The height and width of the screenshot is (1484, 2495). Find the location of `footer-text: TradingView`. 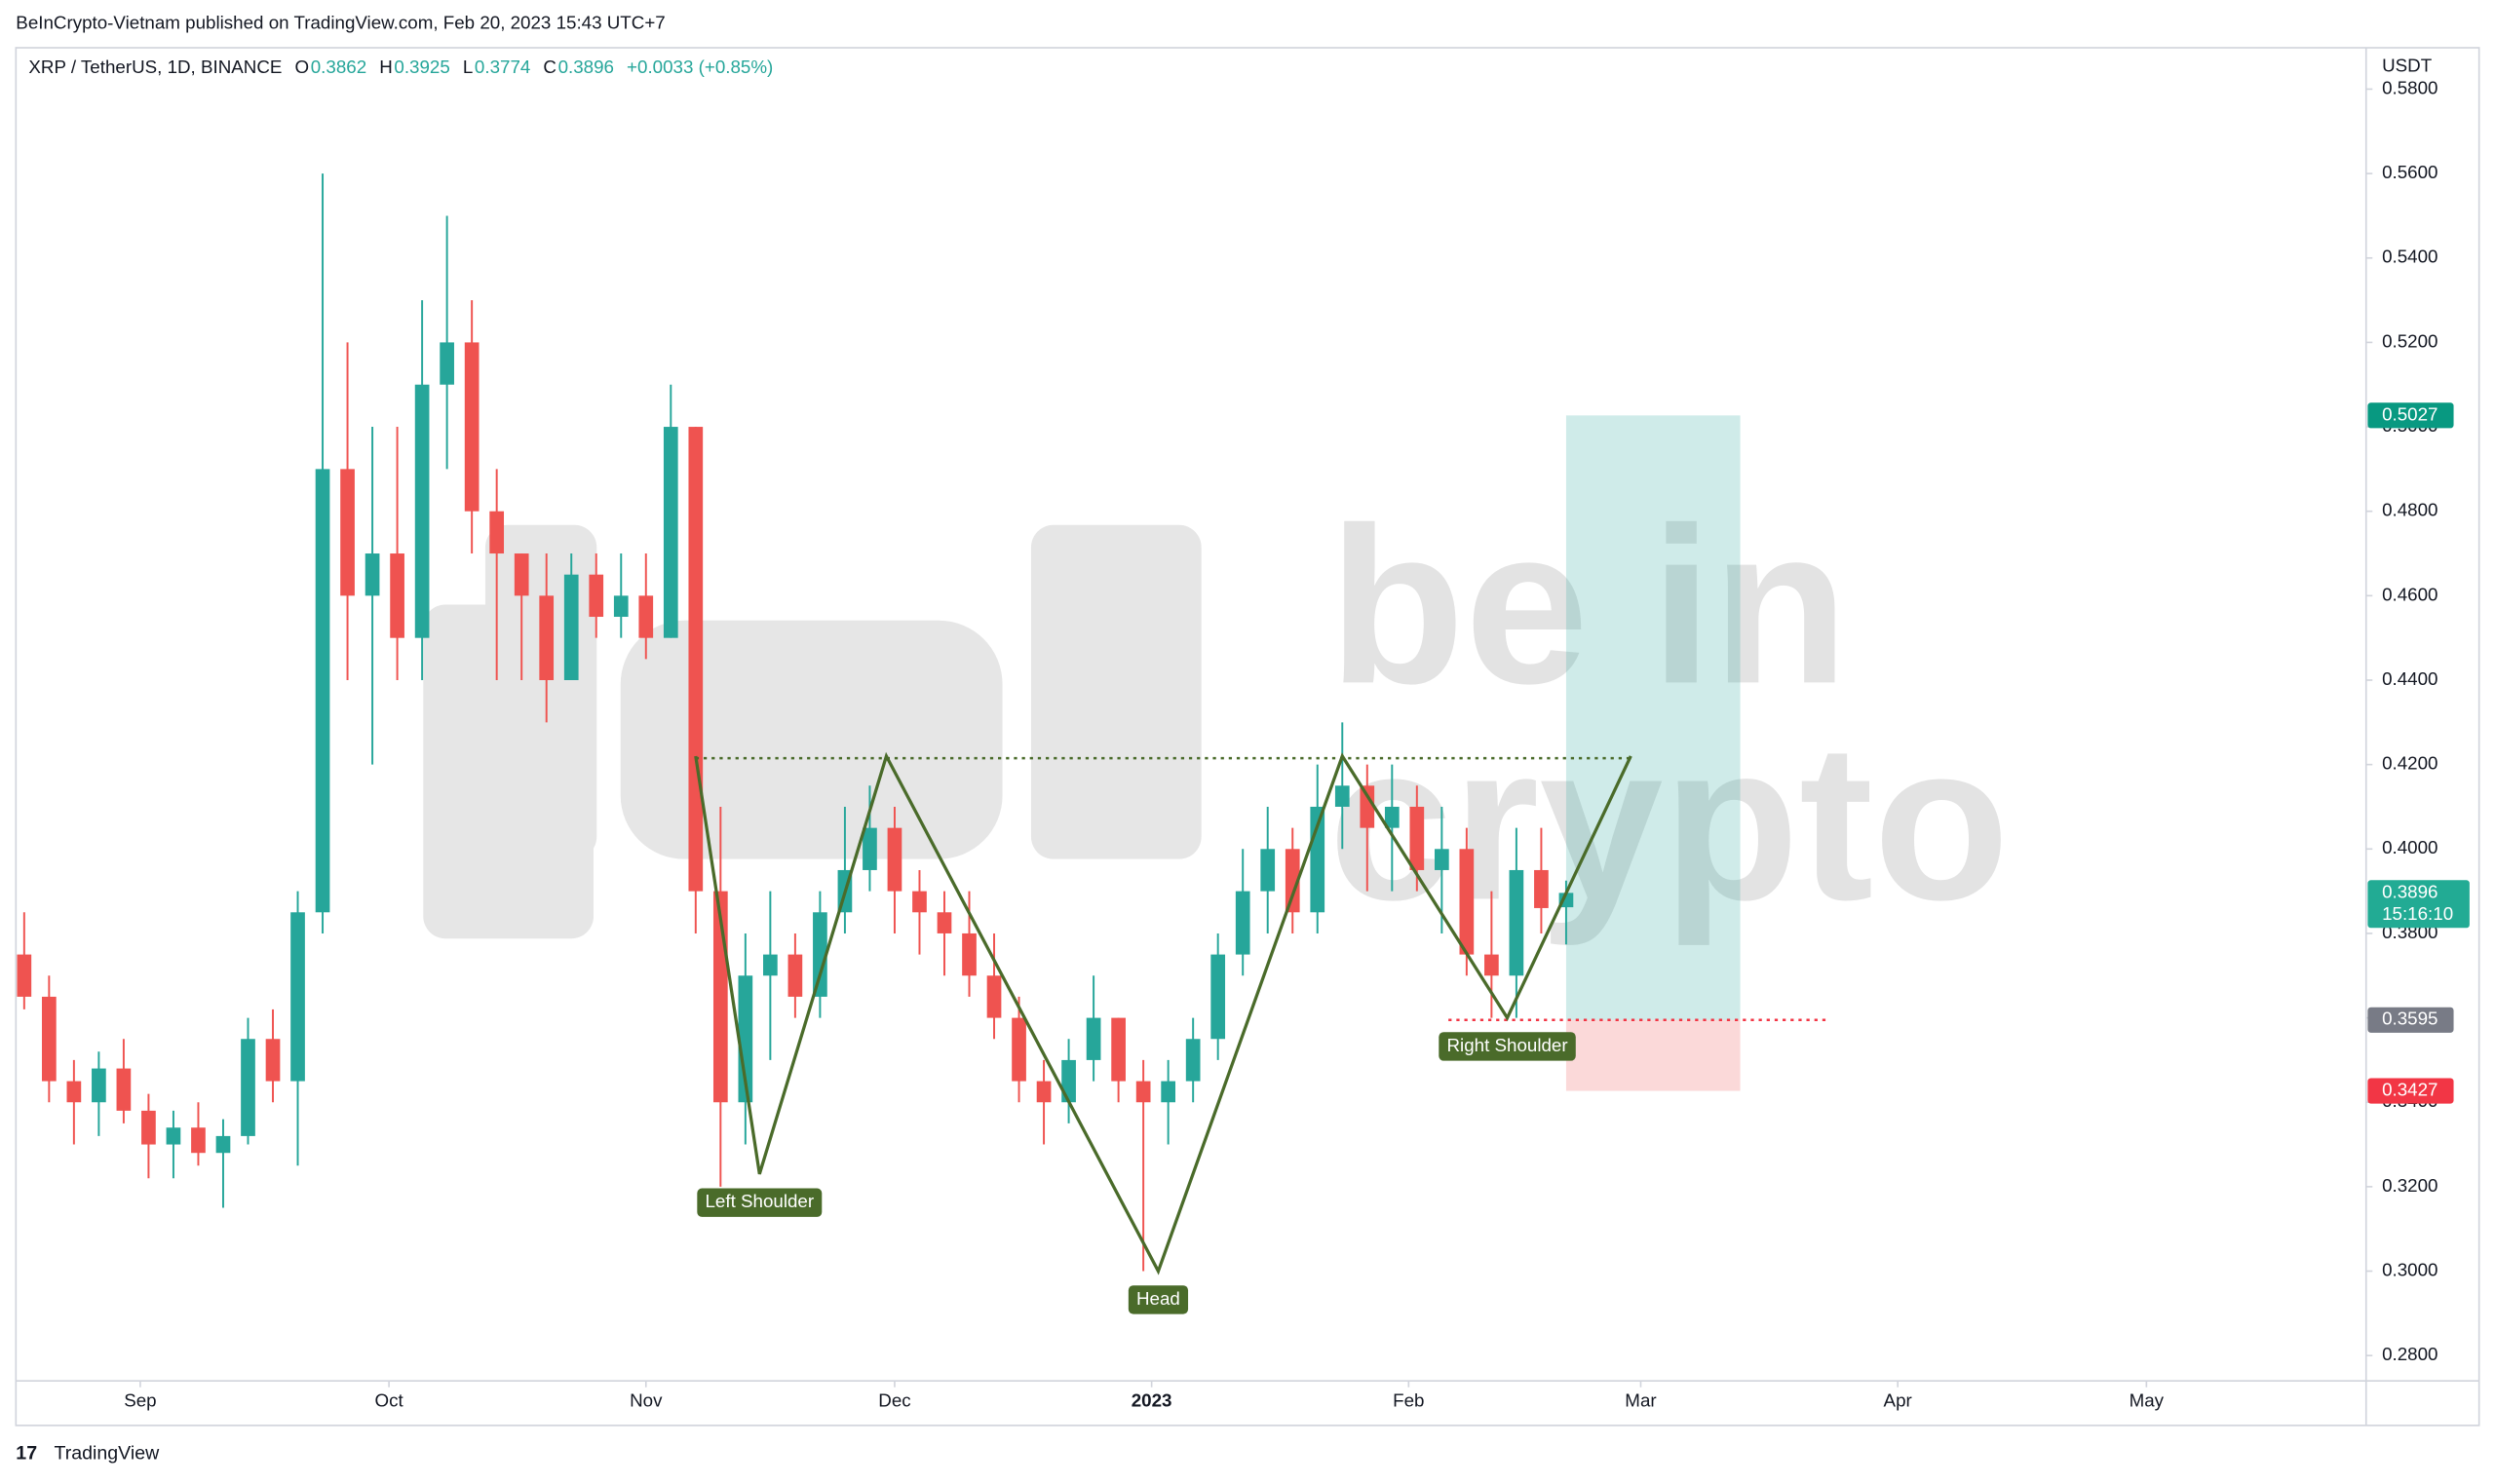

footer-text: TradingView is located at coordinates (108, 1453).